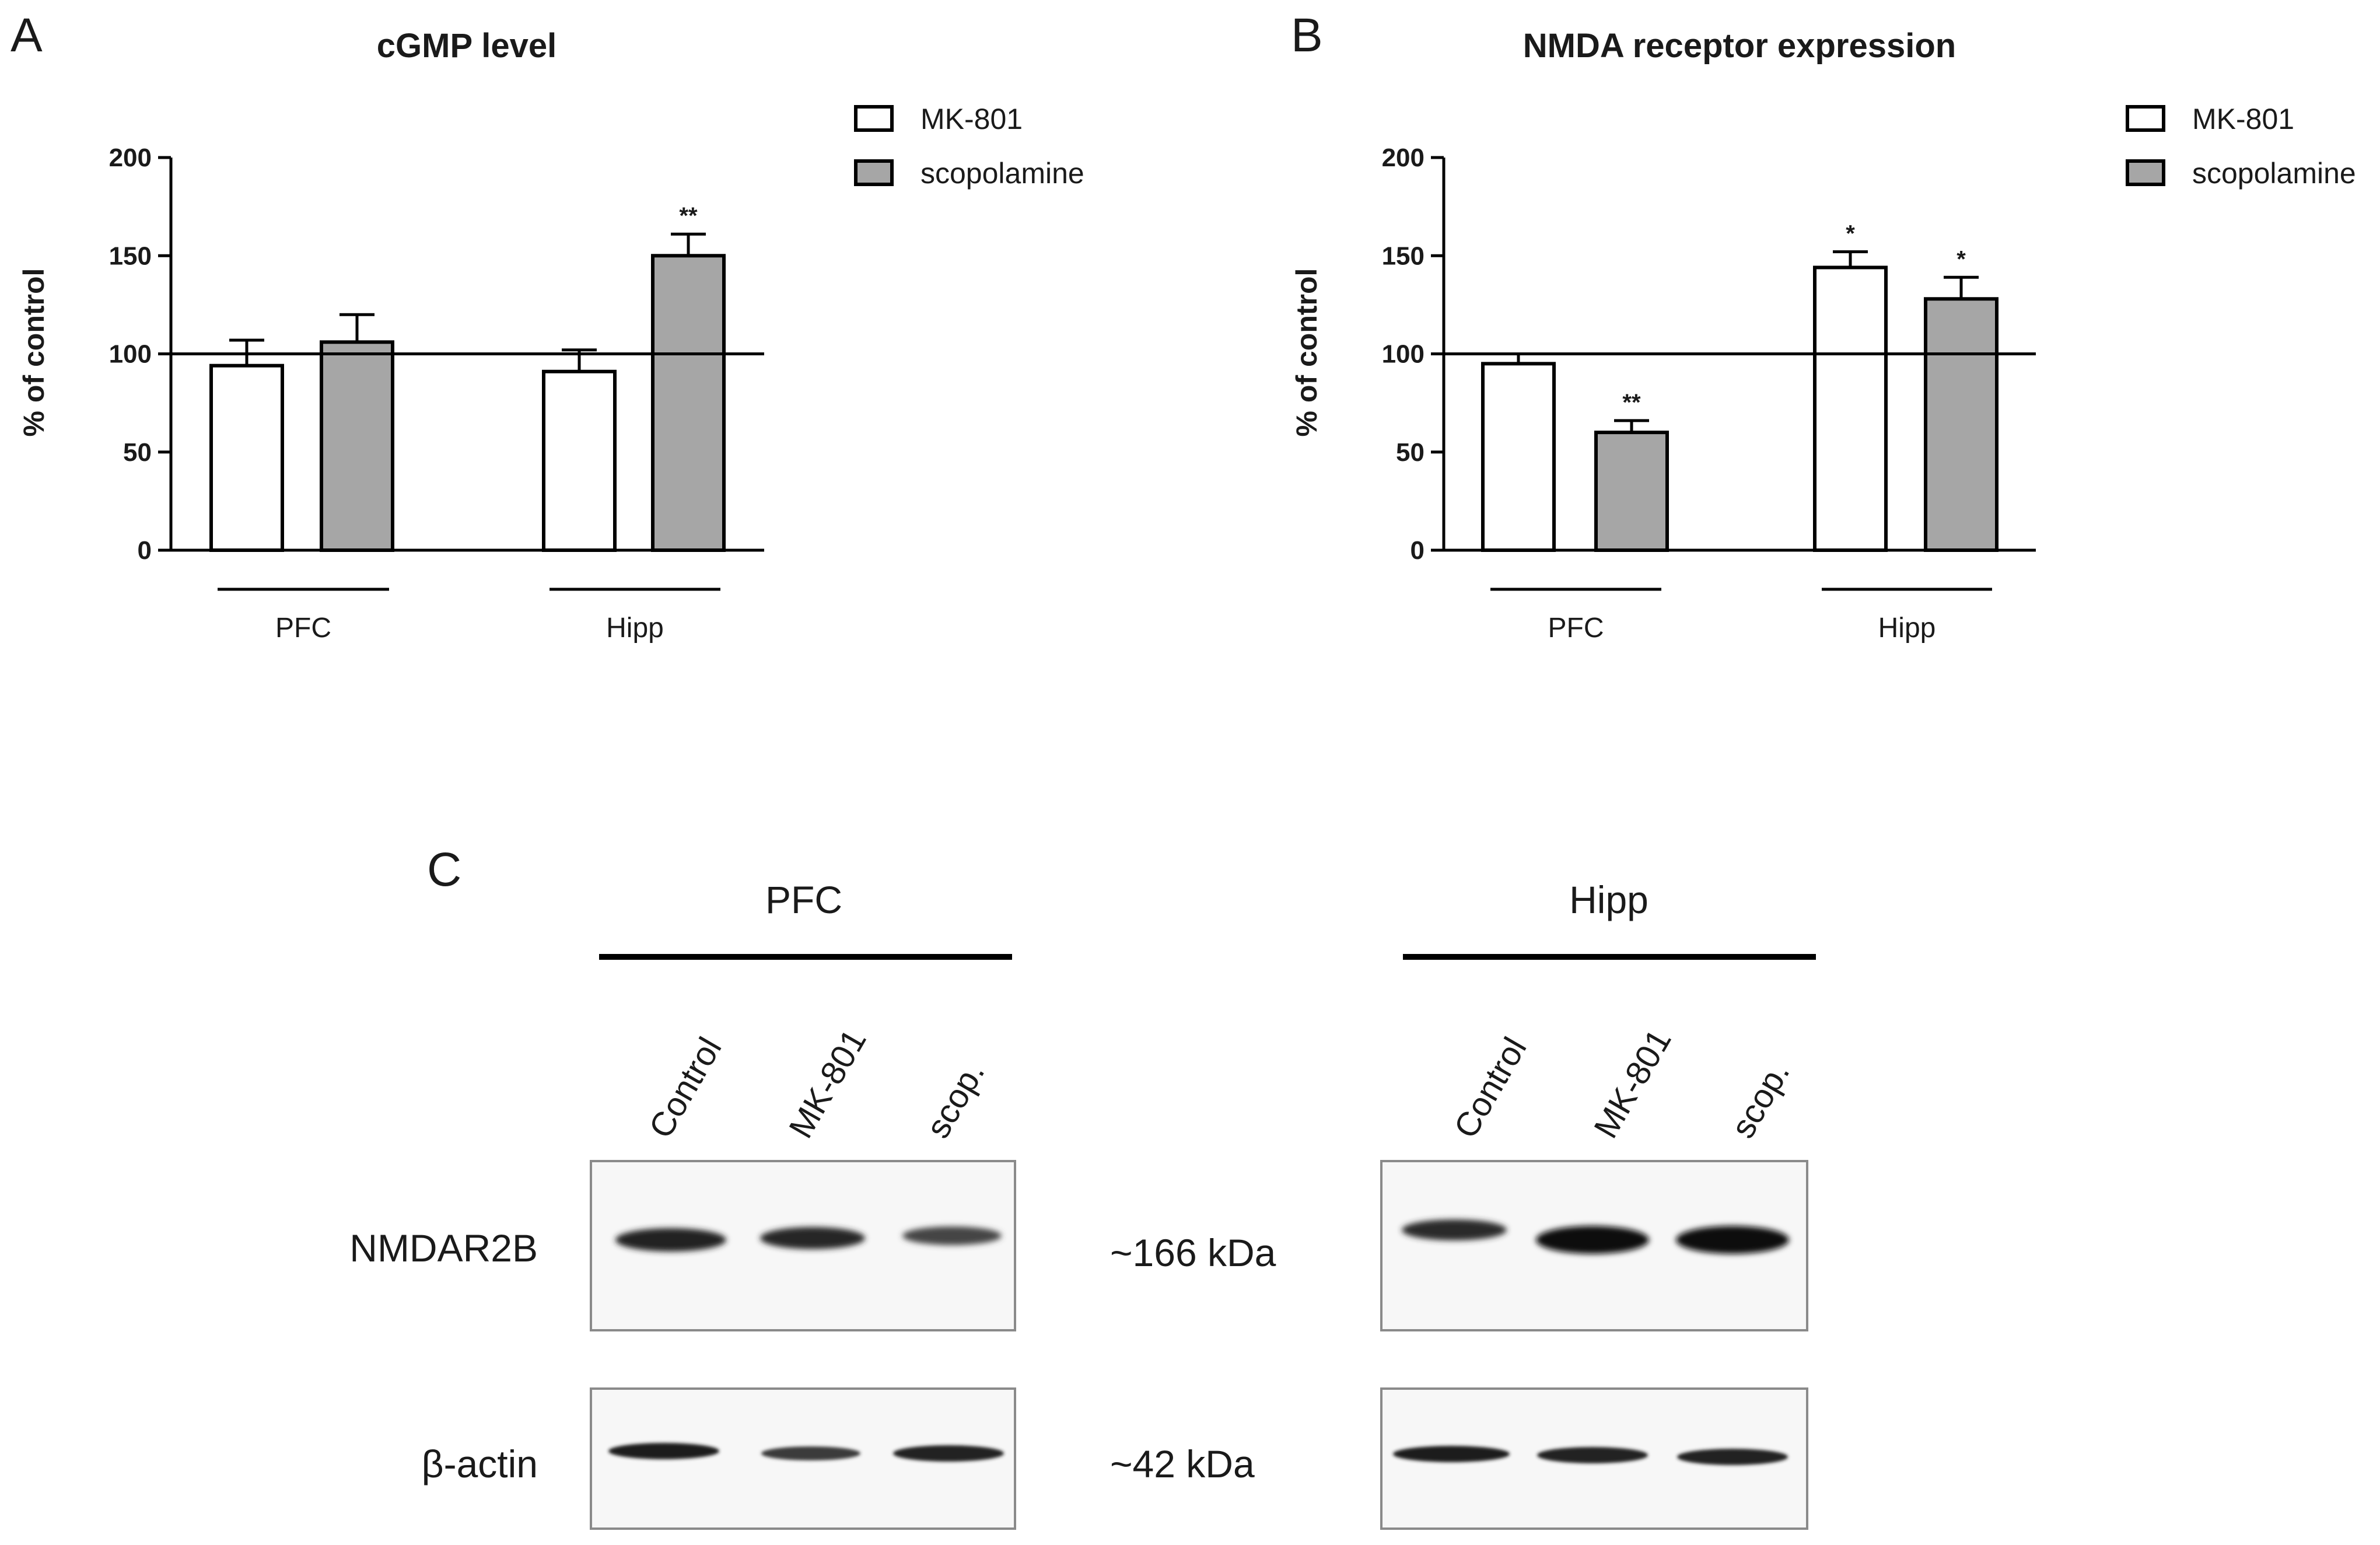  What do you see at coordinates (443, 1248) in the screenshot?
I see `blot-row-label: NMDAR2B` at bounding box center [443, 1248].